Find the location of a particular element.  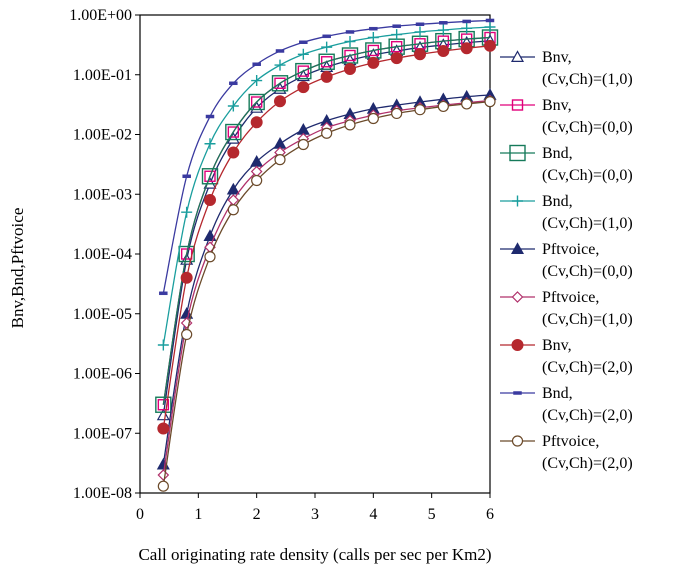

y-axis-title: Bnv,Bnd,Pftvoice is located at coordinates (17, 268).